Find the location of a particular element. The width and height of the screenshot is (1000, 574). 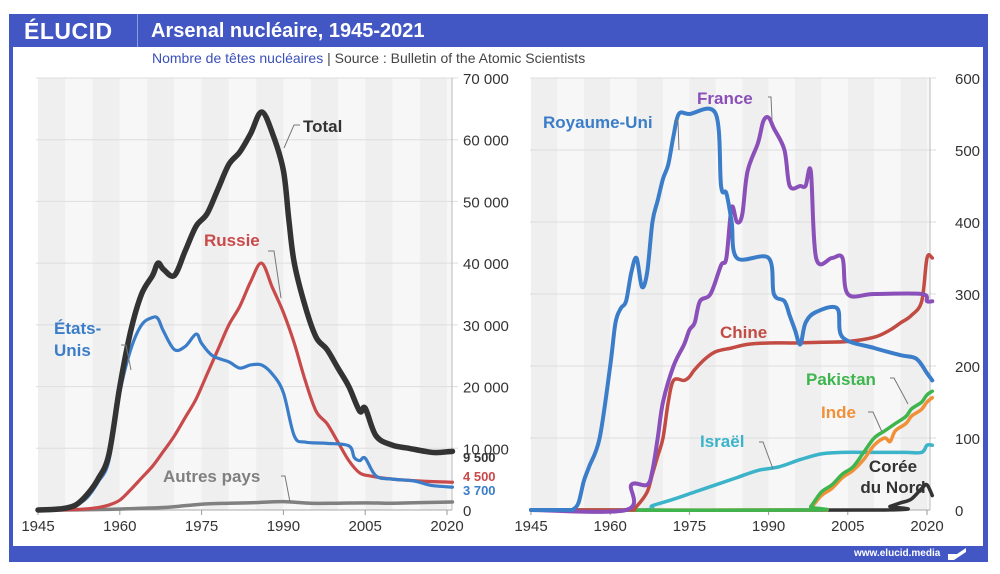

y-tick-label: 70 000 is located at coordinates (486, 79).